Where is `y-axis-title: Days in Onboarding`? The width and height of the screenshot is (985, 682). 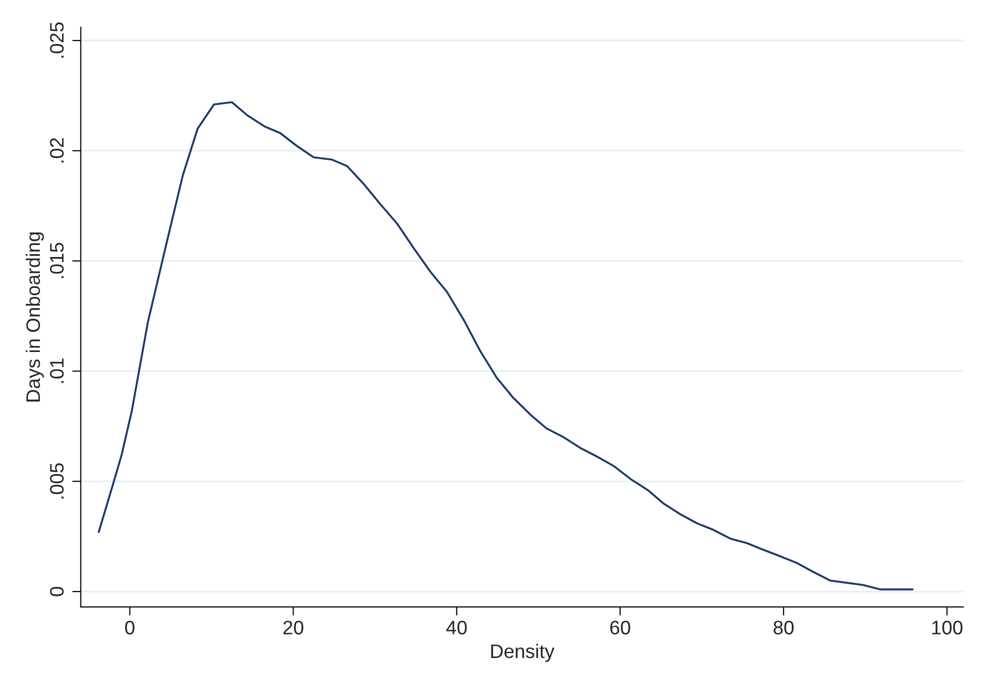
y-axis-title: Days in Onboarding is located at coordinates (35, 317).